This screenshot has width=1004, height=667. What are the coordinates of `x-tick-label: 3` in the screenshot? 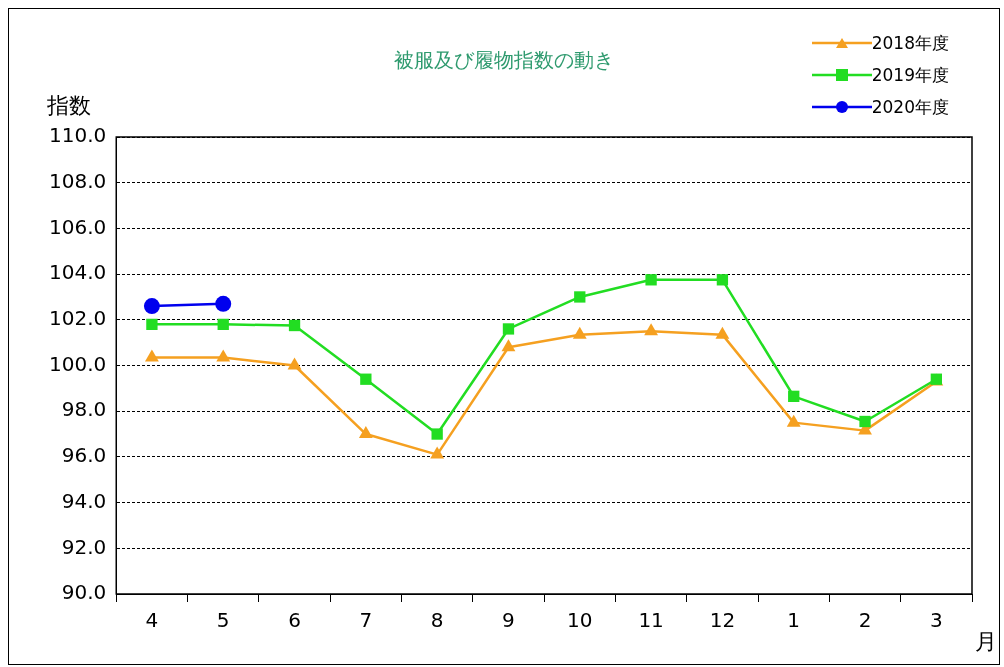 It's located at (936, 620).